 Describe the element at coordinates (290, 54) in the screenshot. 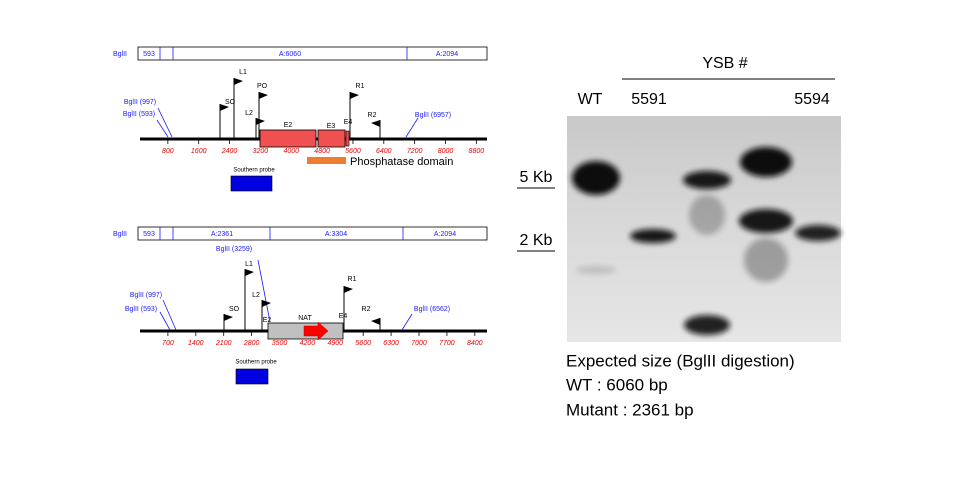

I see `fragment-label: A:6060` at that location.